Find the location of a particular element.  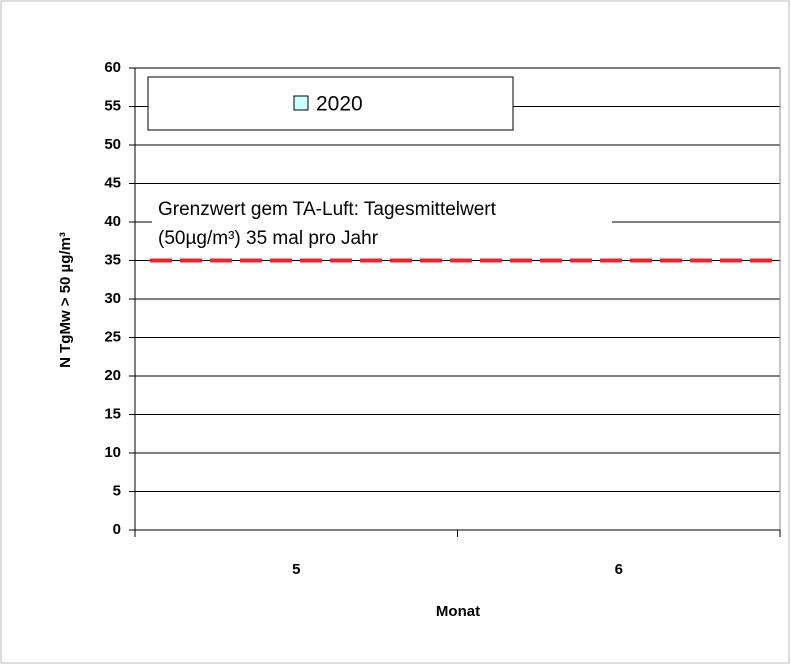

y-tick-label: 55 is located at coordinates (112, 105).